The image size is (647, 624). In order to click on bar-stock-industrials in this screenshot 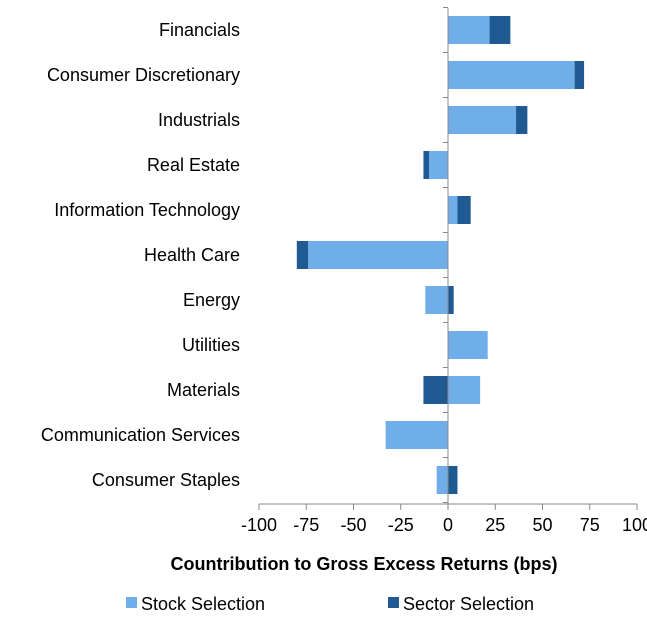, I will do `click(482, 120)`.